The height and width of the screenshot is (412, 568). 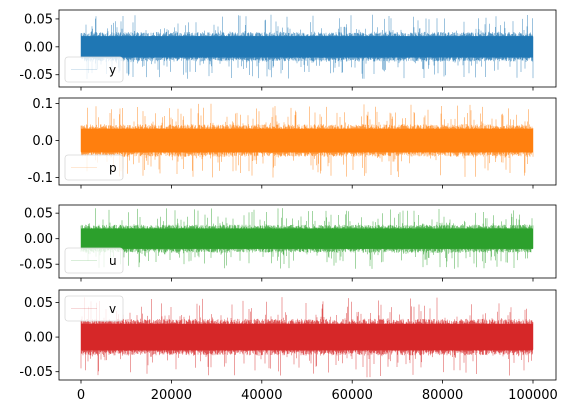 What do you see at coordinates (112, 309) in the screenshot?
I see `legend-label: v` at bounding box center [112, 309].